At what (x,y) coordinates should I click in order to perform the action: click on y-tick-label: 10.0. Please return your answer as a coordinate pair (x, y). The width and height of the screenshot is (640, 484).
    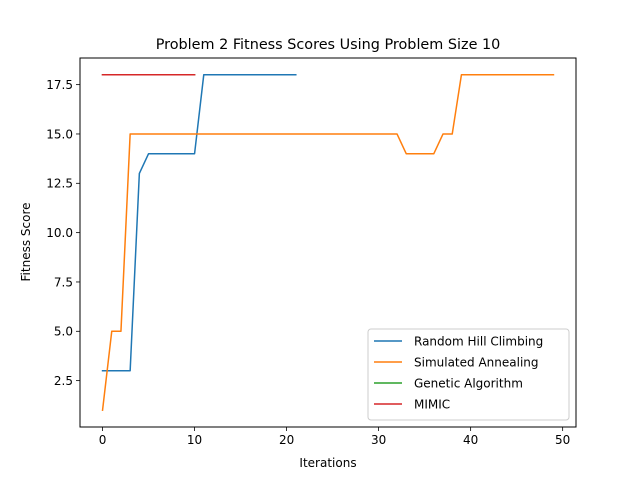
    Looking at the image, I should click on (59, 233).